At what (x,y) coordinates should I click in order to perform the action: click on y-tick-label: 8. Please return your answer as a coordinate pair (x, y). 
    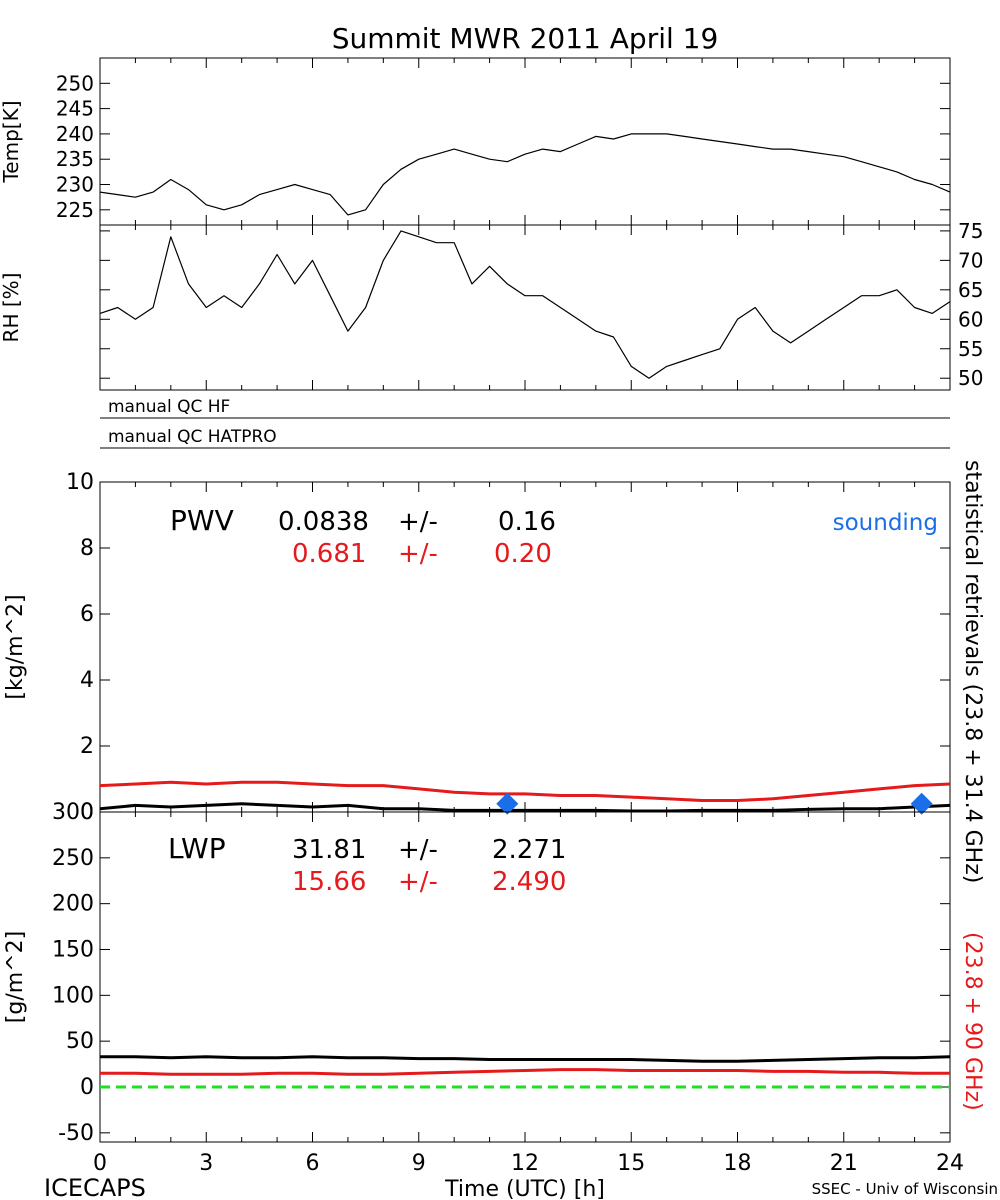
    Looking at the image, I should click on (87, 548).